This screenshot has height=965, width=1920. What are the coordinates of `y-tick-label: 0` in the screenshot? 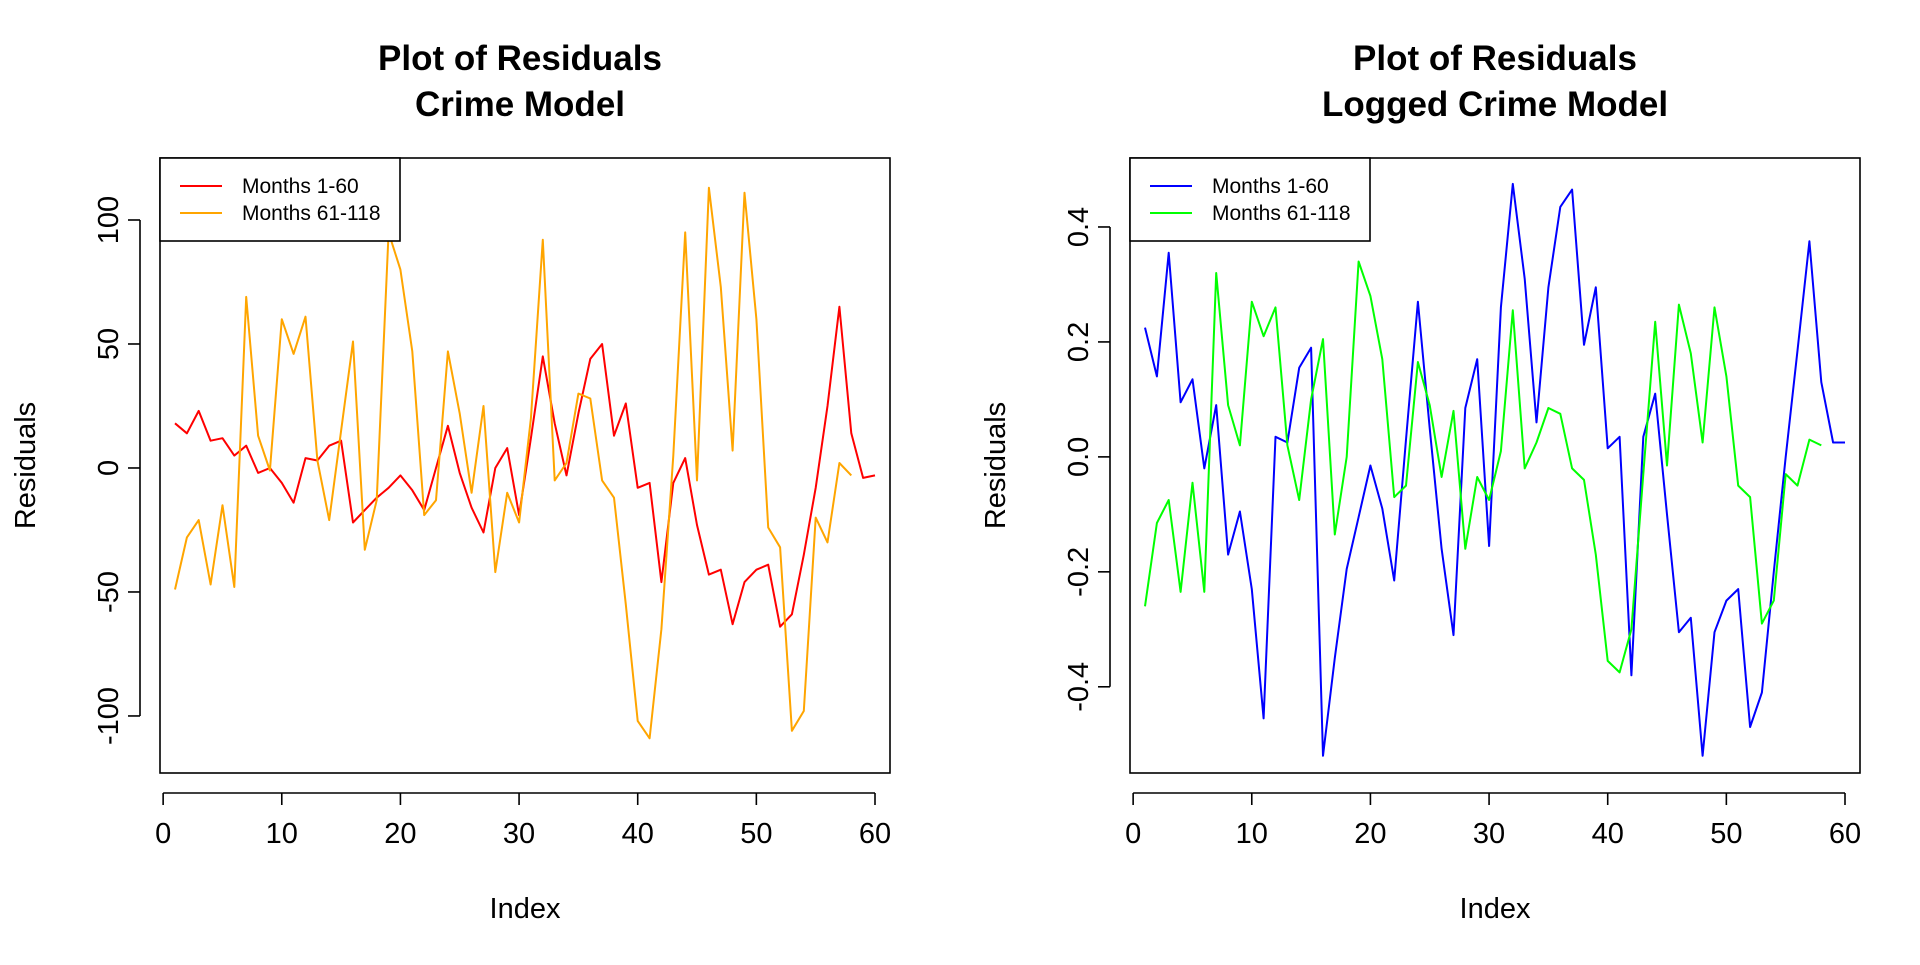 It's located at (109, 468).